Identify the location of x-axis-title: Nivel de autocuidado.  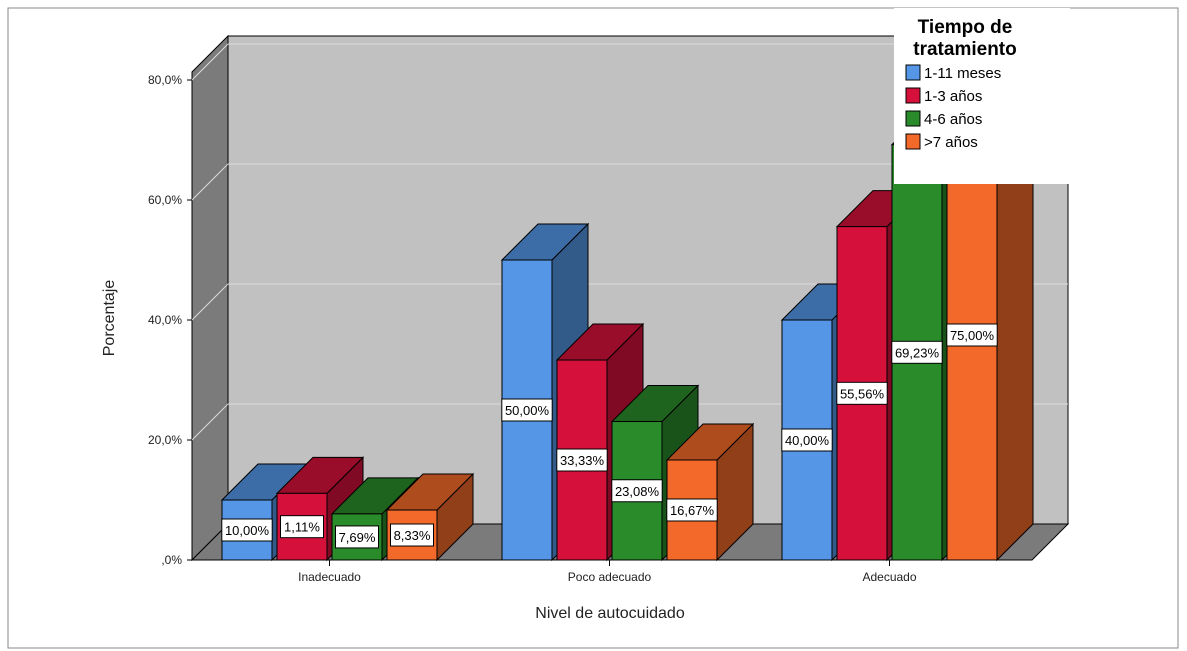
(610, 613).